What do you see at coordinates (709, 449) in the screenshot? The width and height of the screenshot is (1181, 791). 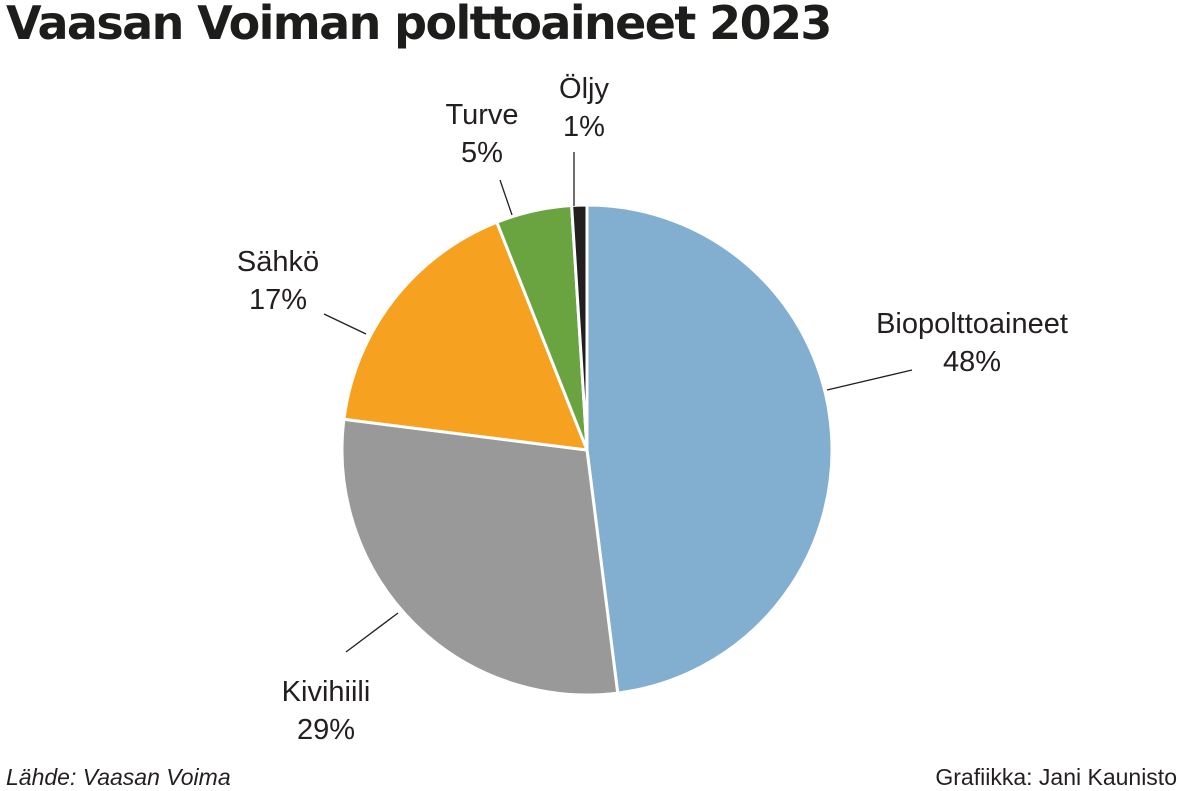 I see `pie-slice-biopolttoaineet` at bounding box center [709, 449].